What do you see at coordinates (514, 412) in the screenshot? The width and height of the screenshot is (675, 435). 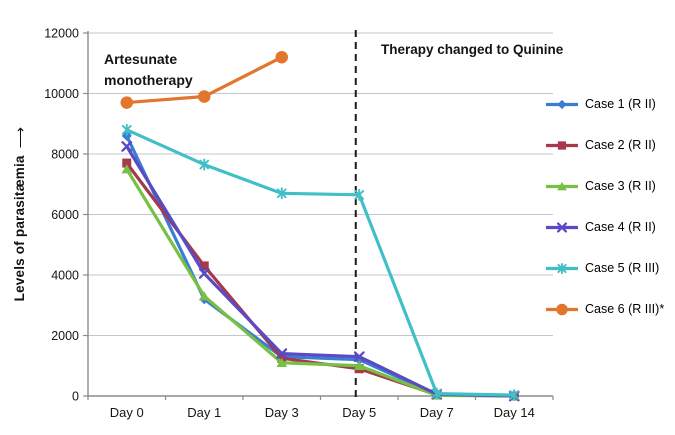 I see `x-tick-label: Day 14` at bounding box center [514, 412].